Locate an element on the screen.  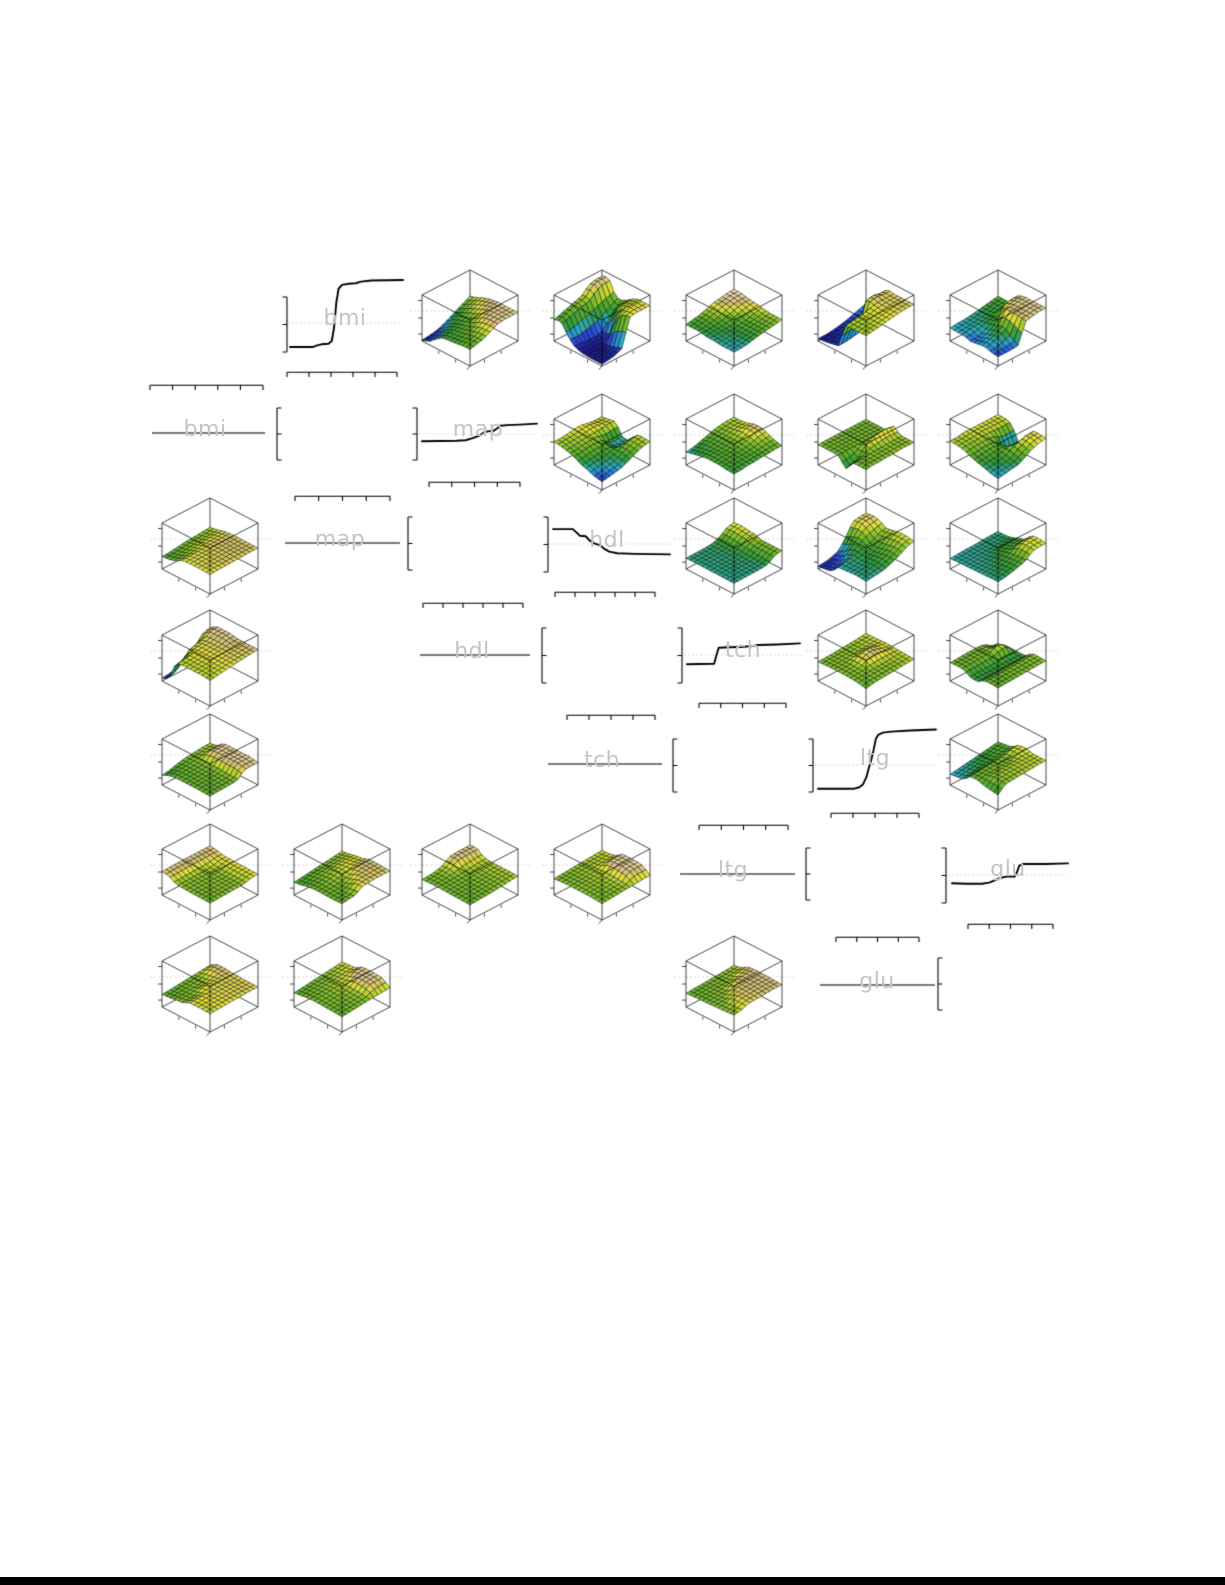
var-label-glu-pdp: glu is located at coordinates (1008, 869).